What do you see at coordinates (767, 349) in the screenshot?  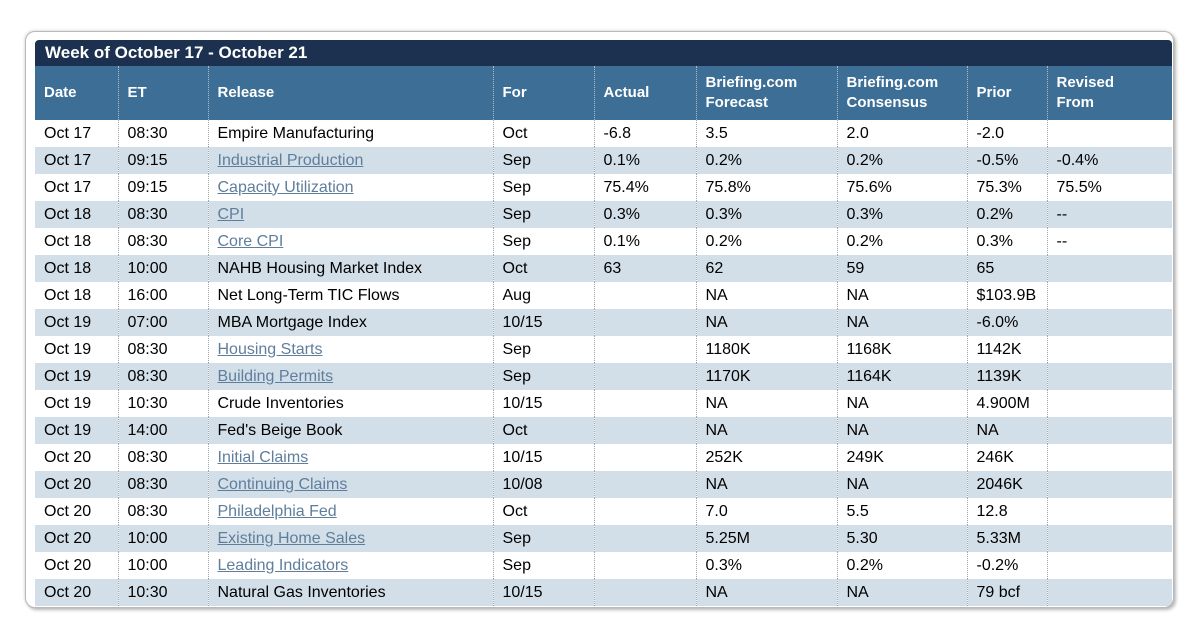 I see `forecast-cell: 1180K` at bounding box center [767, 349].